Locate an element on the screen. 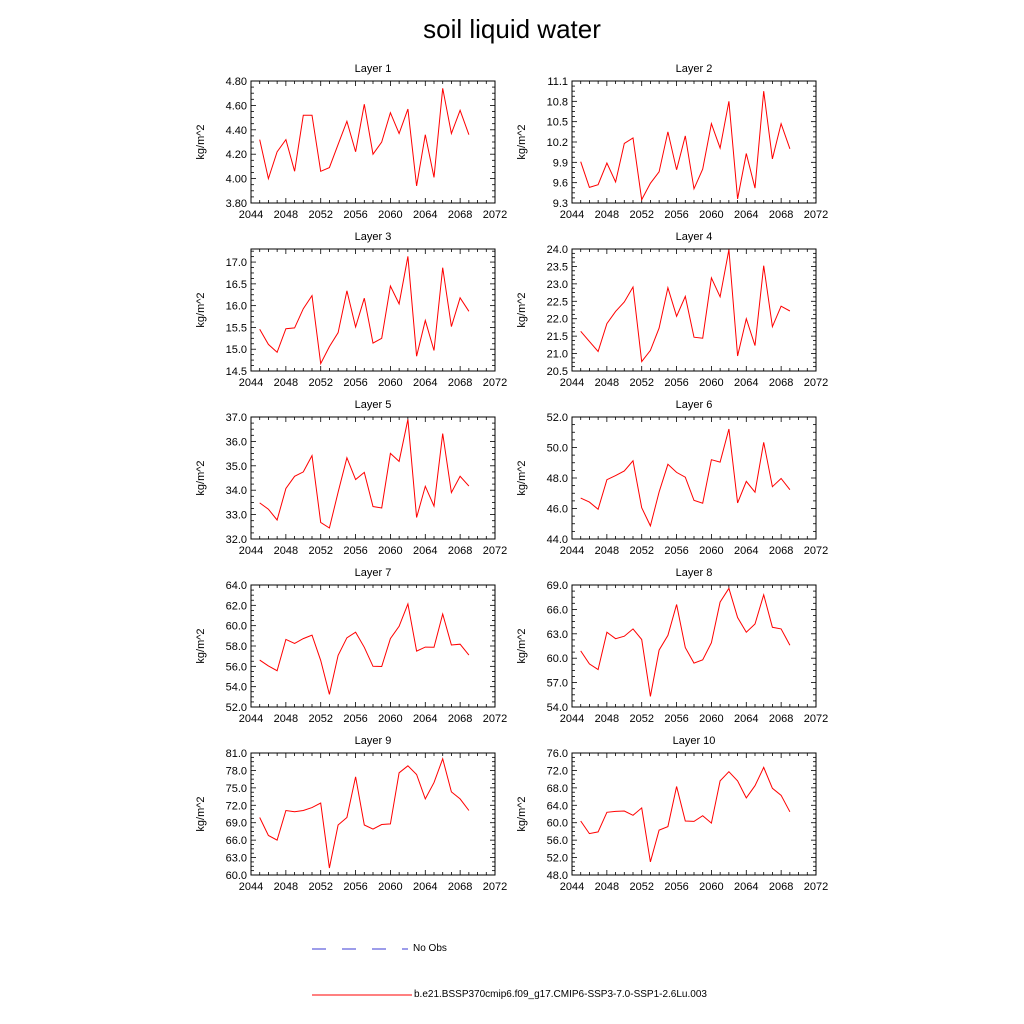  panel-title: Layer 10 is located at coordinates (694, 741).